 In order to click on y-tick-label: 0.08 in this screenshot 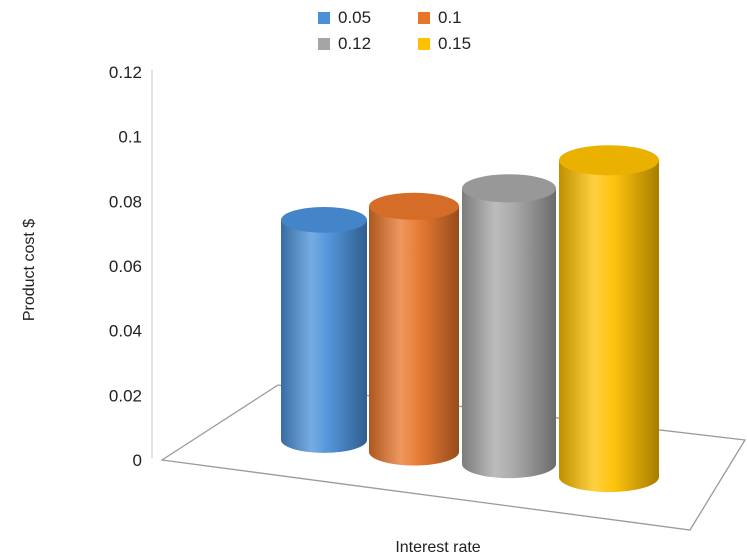, I will do `click(125, 201)`.